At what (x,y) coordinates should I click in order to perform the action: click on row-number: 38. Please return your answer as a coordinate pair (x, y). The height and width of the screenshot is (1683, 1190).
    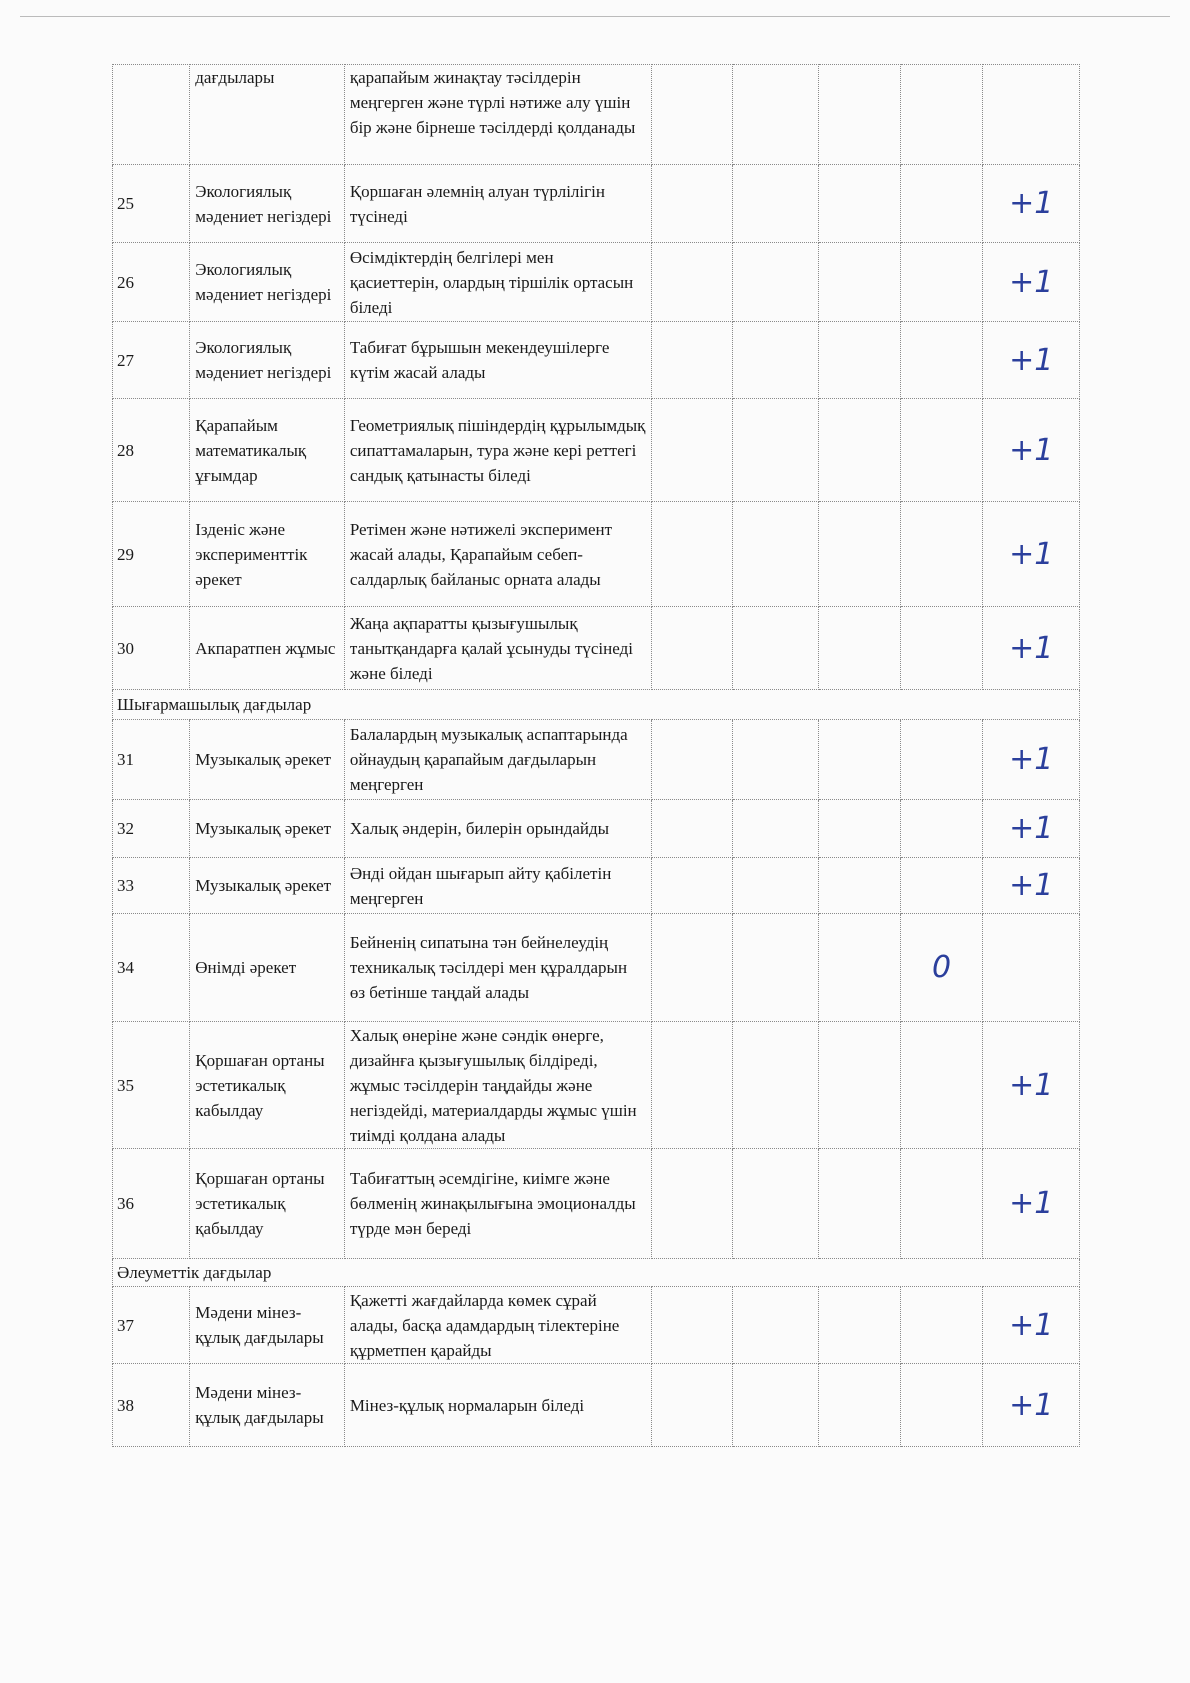
    Looking at the image, I should click on (151, 1405).